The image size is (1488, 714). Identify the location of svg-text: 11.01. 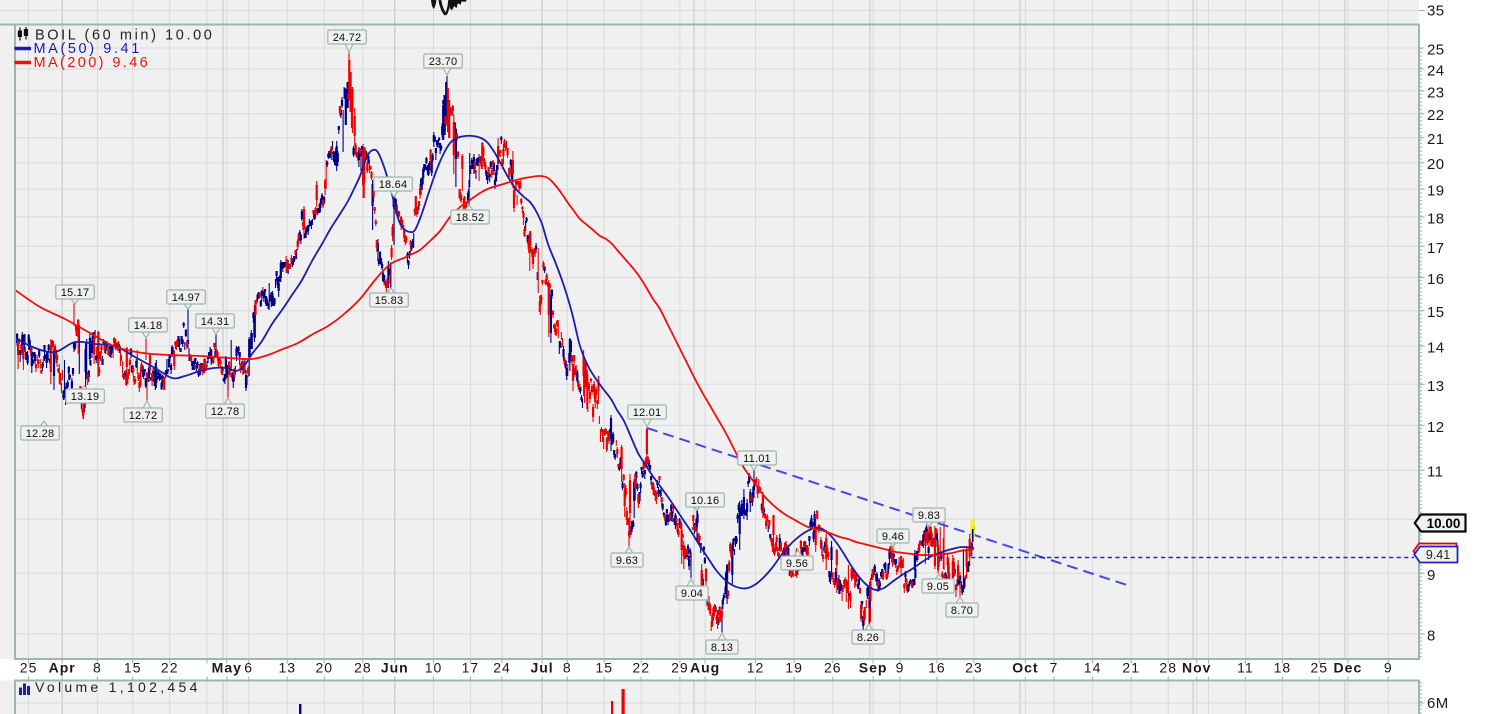
(757, 459).